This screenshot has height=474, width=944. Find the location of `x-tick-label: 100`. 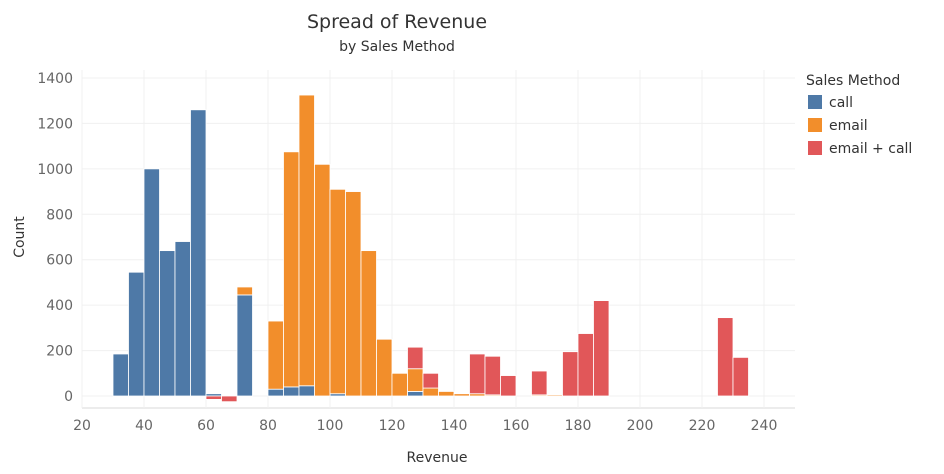

x-tick-label: 100 is located at coordinates (330, 426).